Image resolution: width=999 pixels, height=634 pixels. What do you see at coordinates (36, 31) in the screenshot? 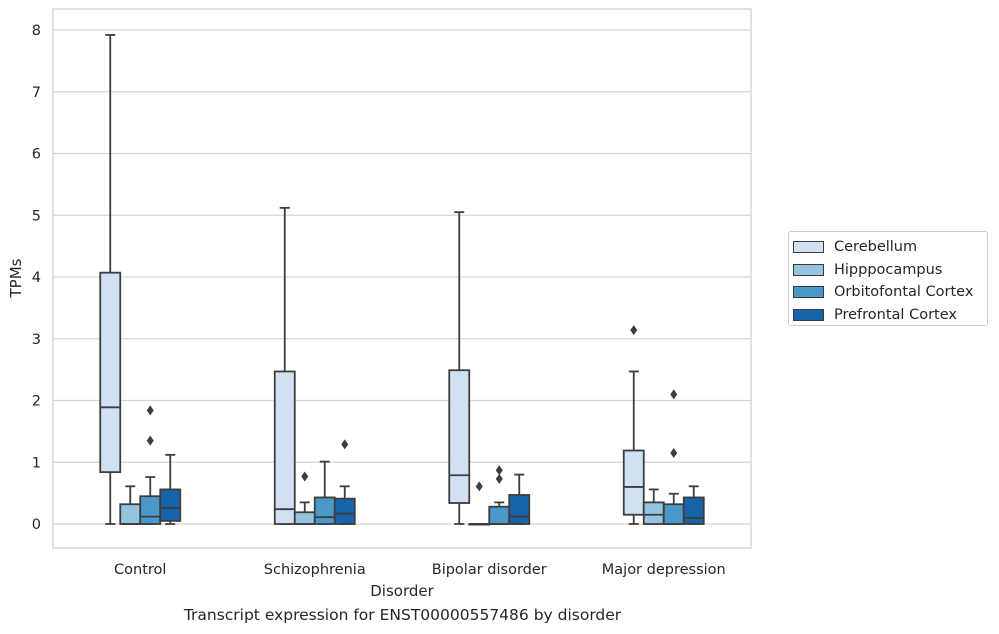
I see `y-tick-label: 8` at bounding box center [36, 31].